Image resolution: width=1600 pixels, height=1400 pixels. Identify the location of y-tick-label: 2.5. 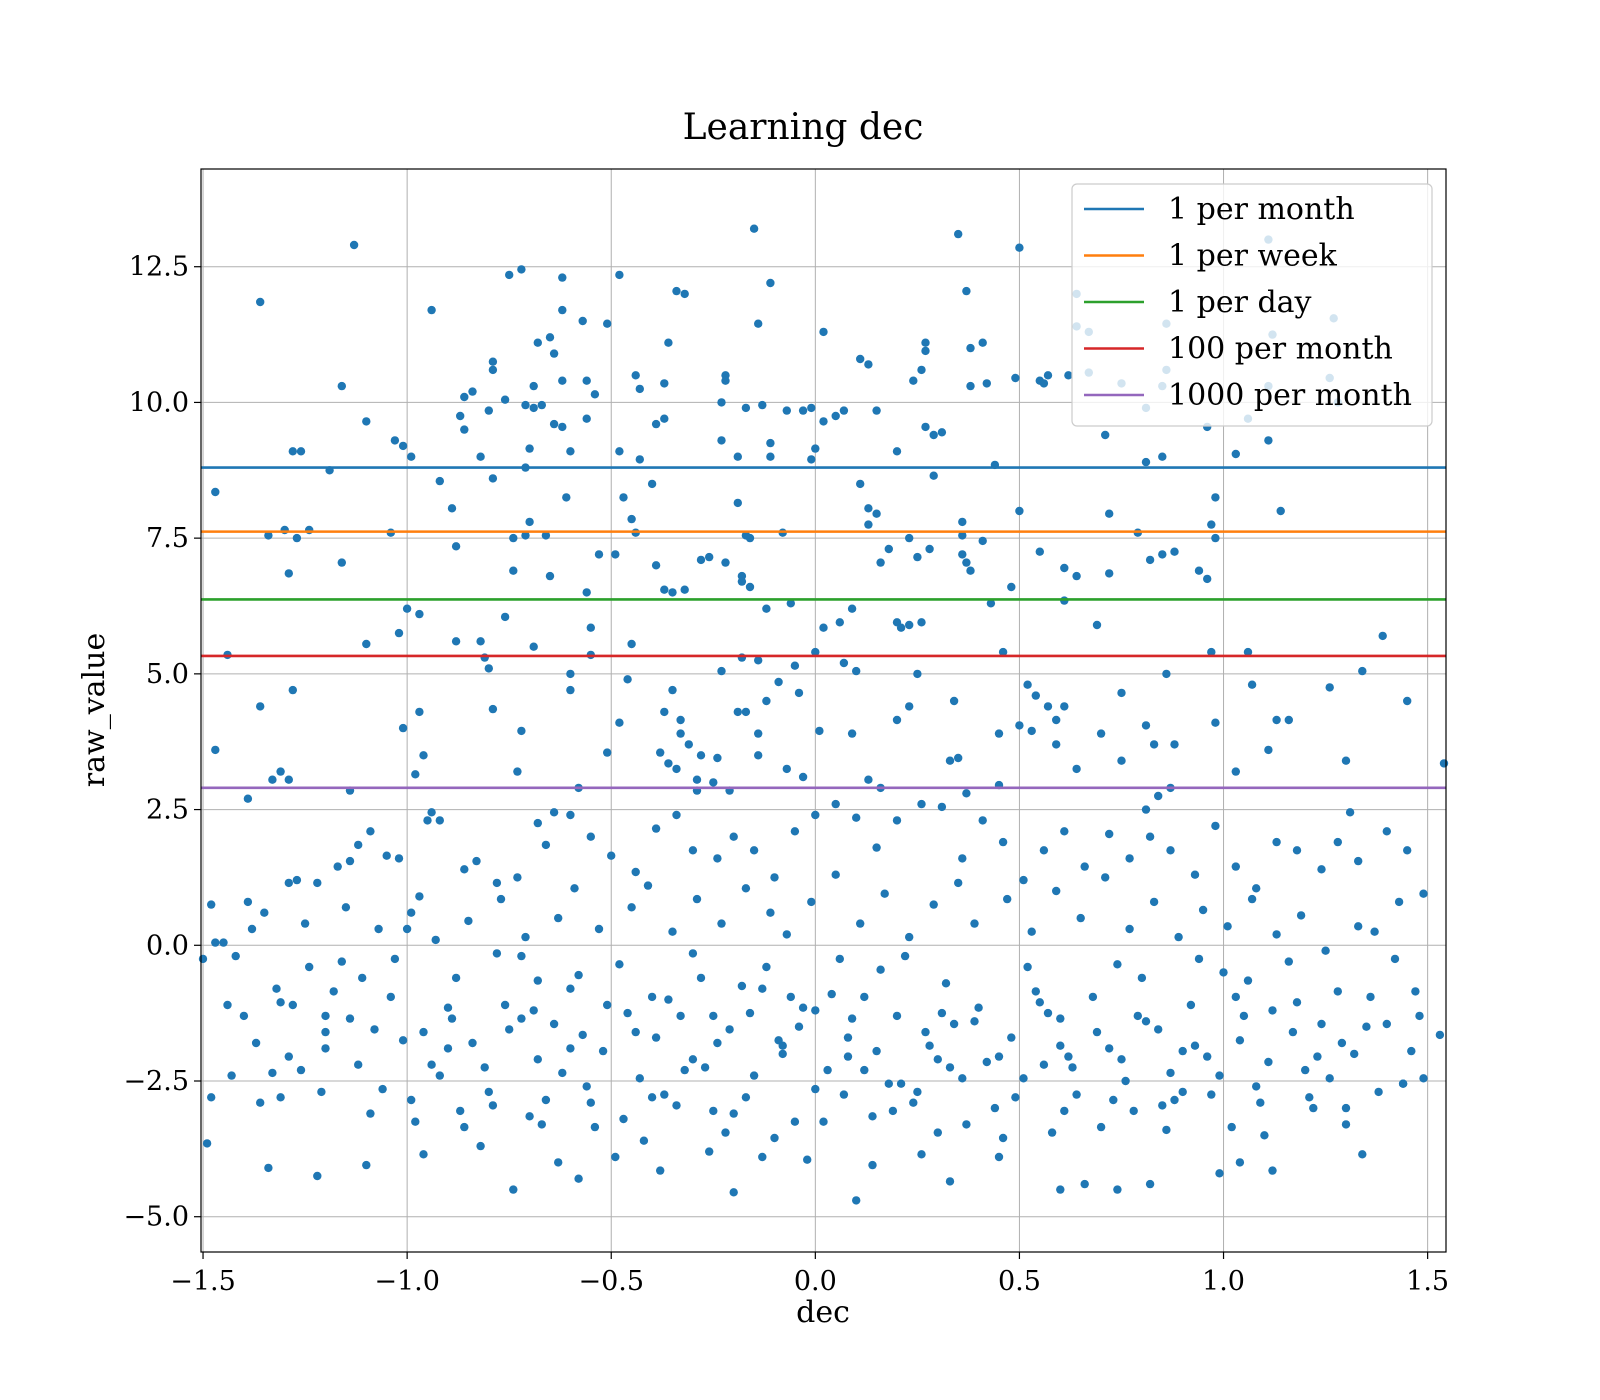
(167, 810).